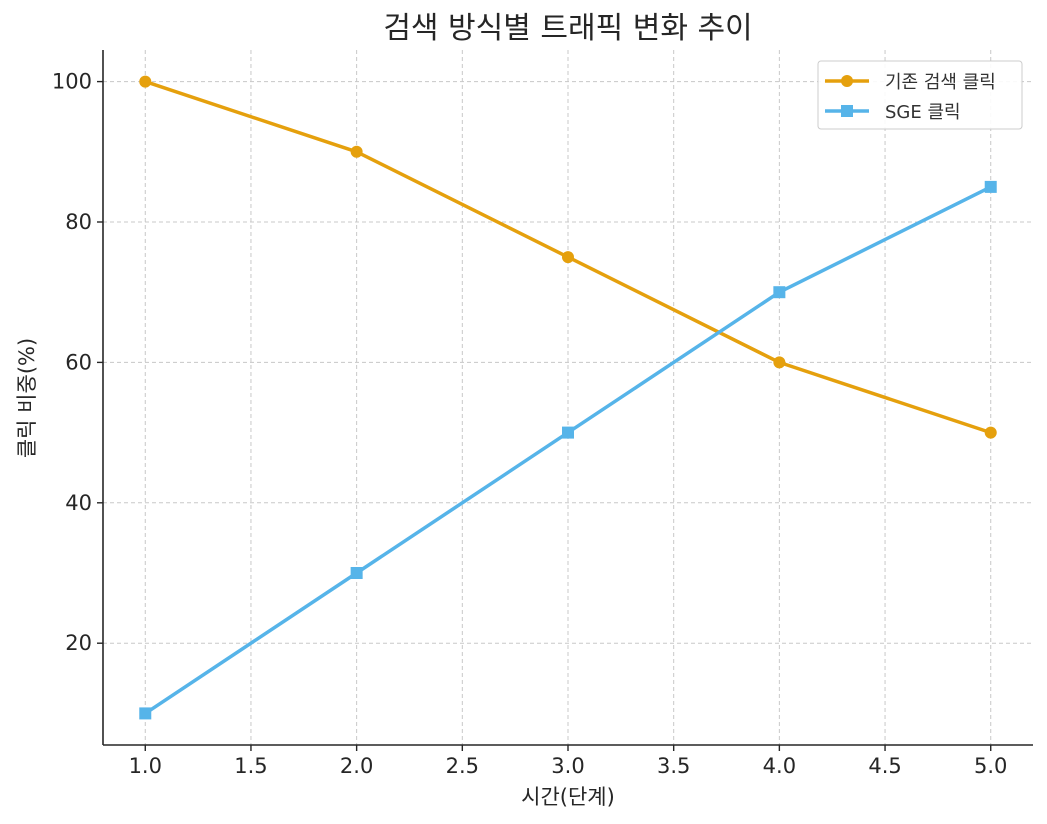 This screenshot has width=1047, height=824. What do you see at coordinates (27, 398) in the screenshot?
I see `y-axis-label: 클릭 비중(%)` at bounding box center [27, 398].